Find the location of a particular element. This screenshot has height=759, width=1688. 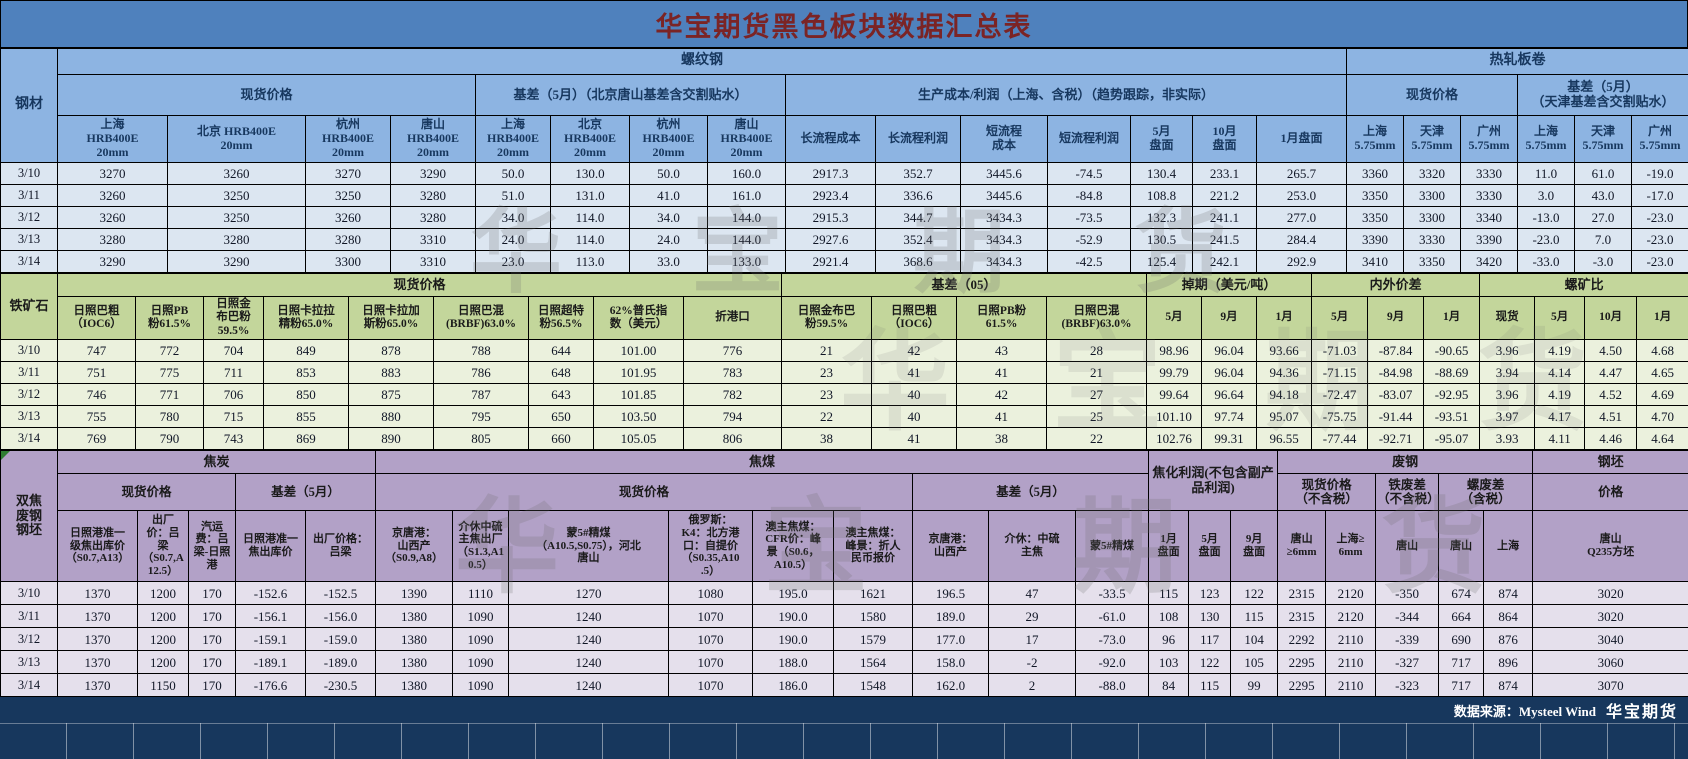

value-cell: -92.0 is located at coordinates (1112, 662).